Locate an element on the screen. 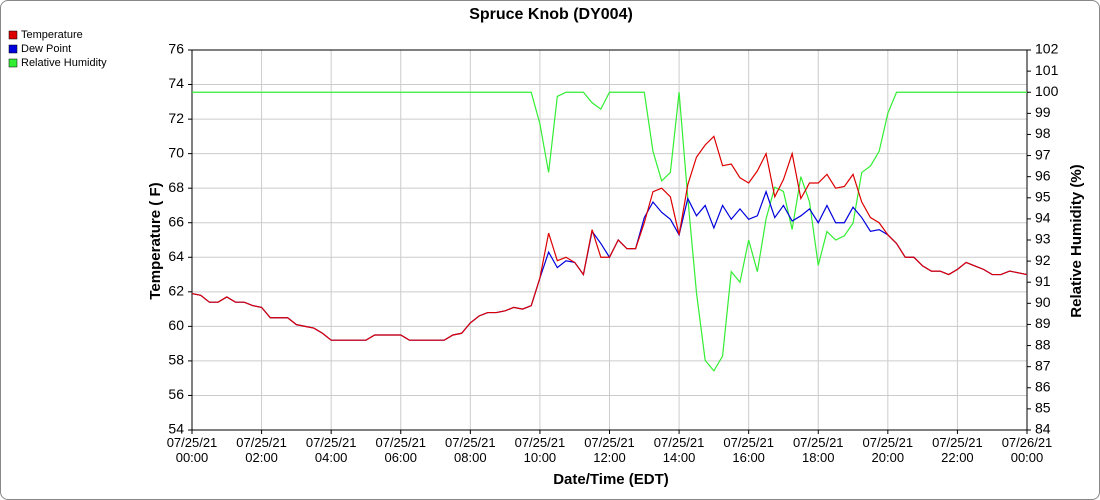  y-tick-label: 66 is located at coordinates (176, 221).